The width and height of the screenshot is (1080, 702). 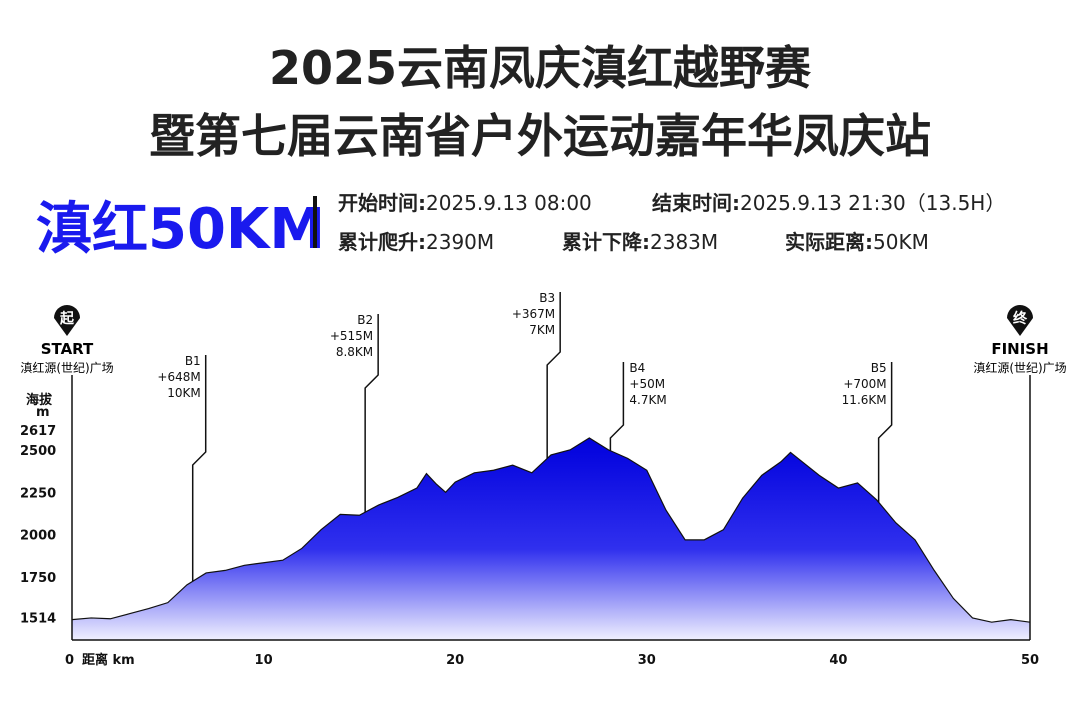 What do you see at coordinates (69, 660) in the screenshot?
I see `x-tick-label: 0` at bounding box center [69, 660].